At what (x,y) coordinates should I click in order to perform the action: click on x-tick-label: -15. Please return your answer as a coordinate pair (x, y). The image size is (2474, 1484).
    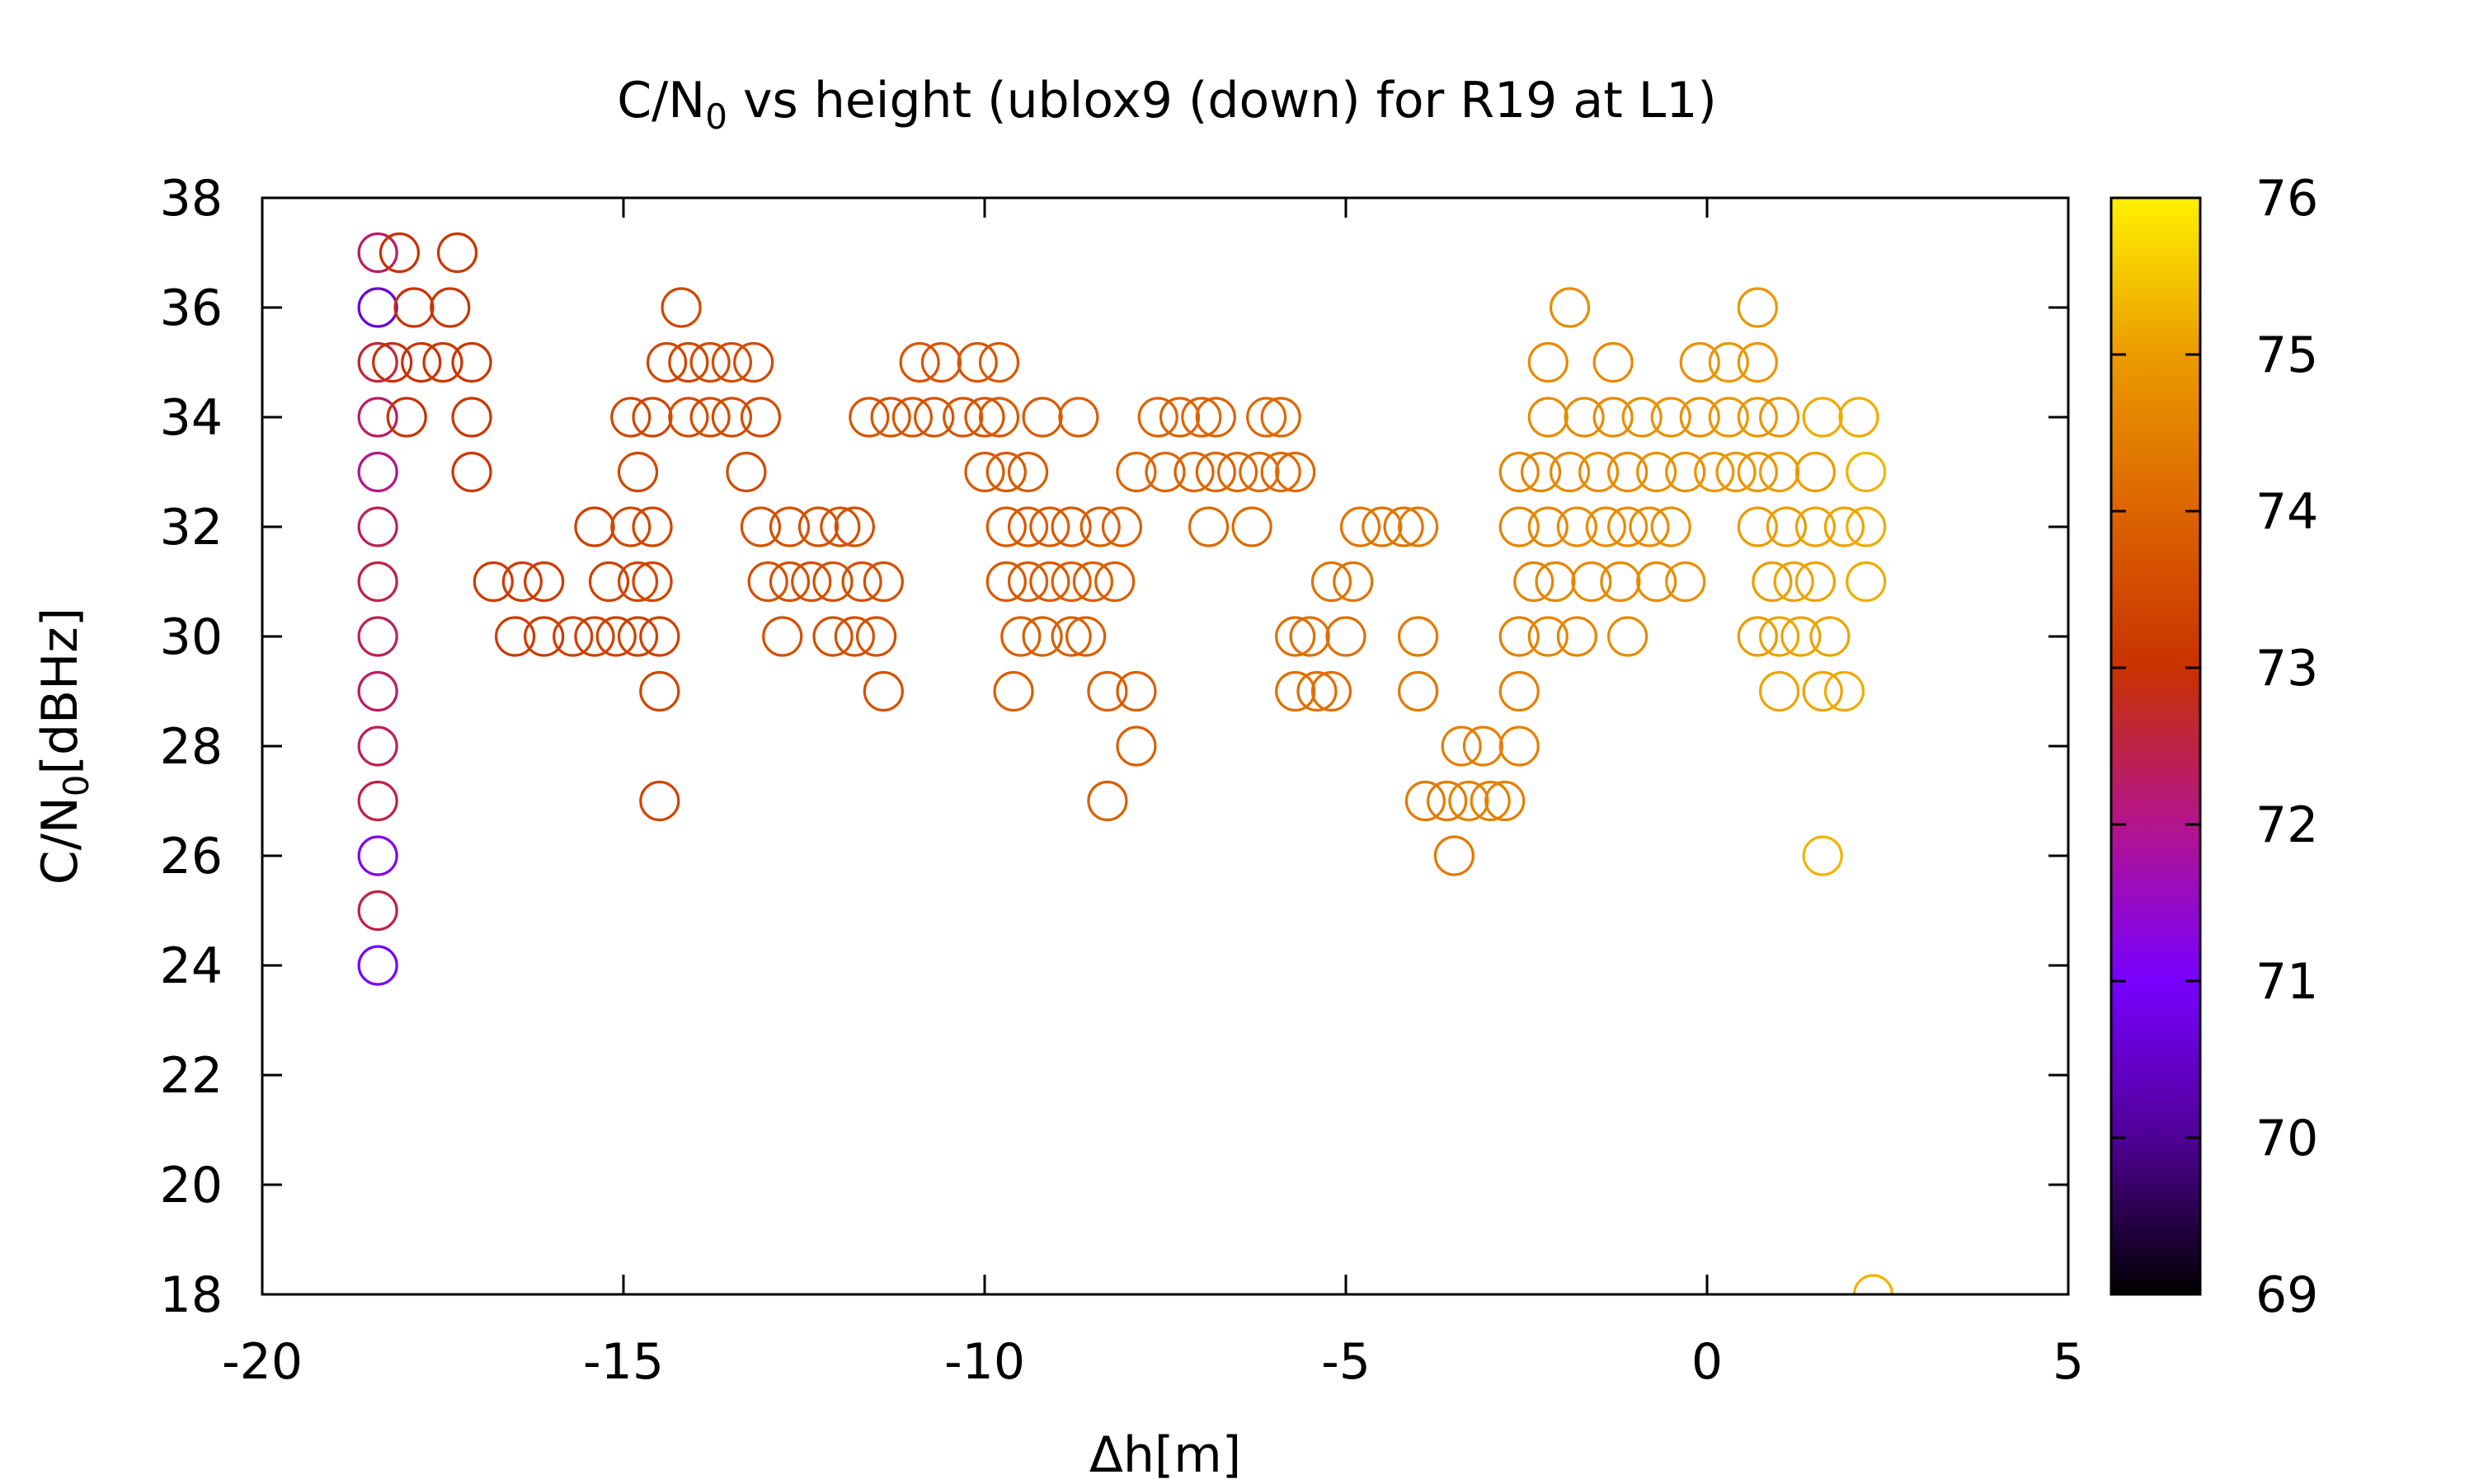
    Looking at the image, I should click on (623, 1362).